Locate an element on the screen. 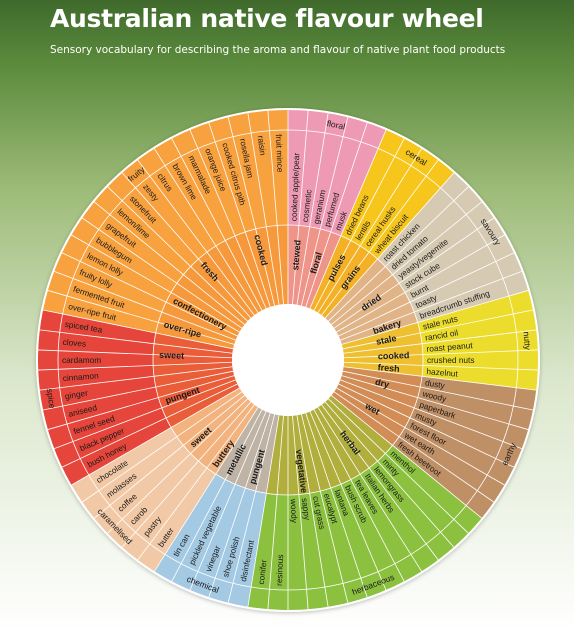  category-label: floral is located at coordinates (336, 125).